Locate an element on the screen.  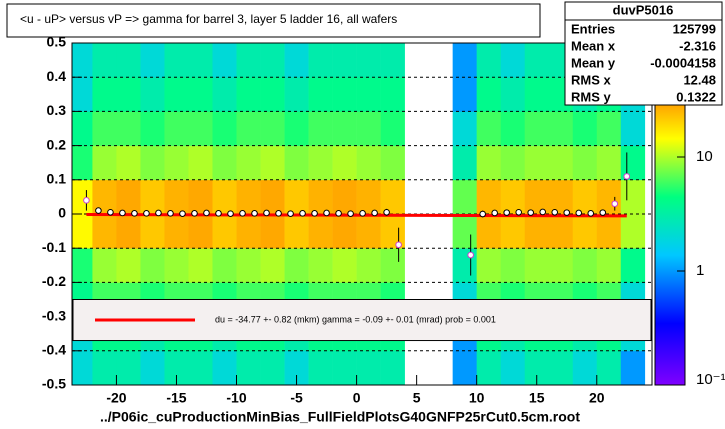
stats-name: RMS y is located at coordinates (591, 96).